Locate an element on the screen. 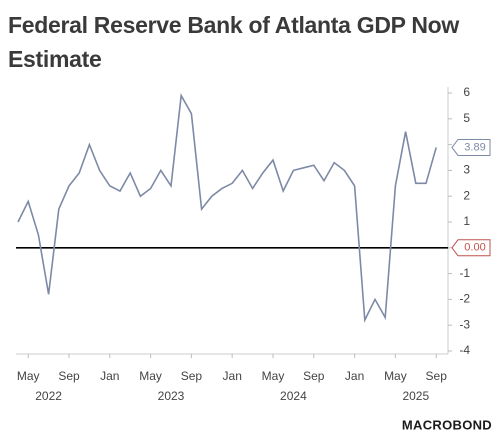 This screenshot has width=502, height=440. y-tick-label: 2 is located at coordinates (466, 195).